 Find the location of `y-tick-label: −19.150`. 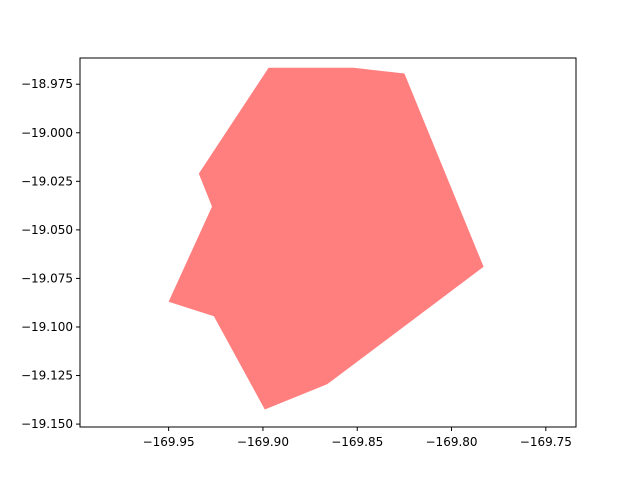

y-tick-label: −19.150 is located at coordinates (47, 424).